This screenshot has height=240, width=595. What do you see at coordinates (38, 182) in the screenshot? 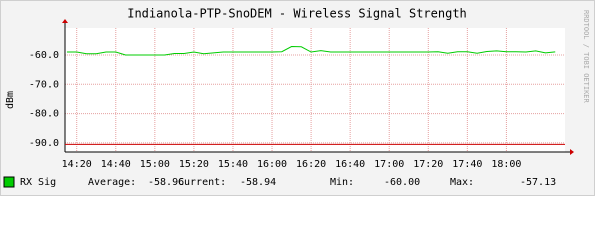
I see `legend-label: RX Sig` at bounding box center [38, 182].